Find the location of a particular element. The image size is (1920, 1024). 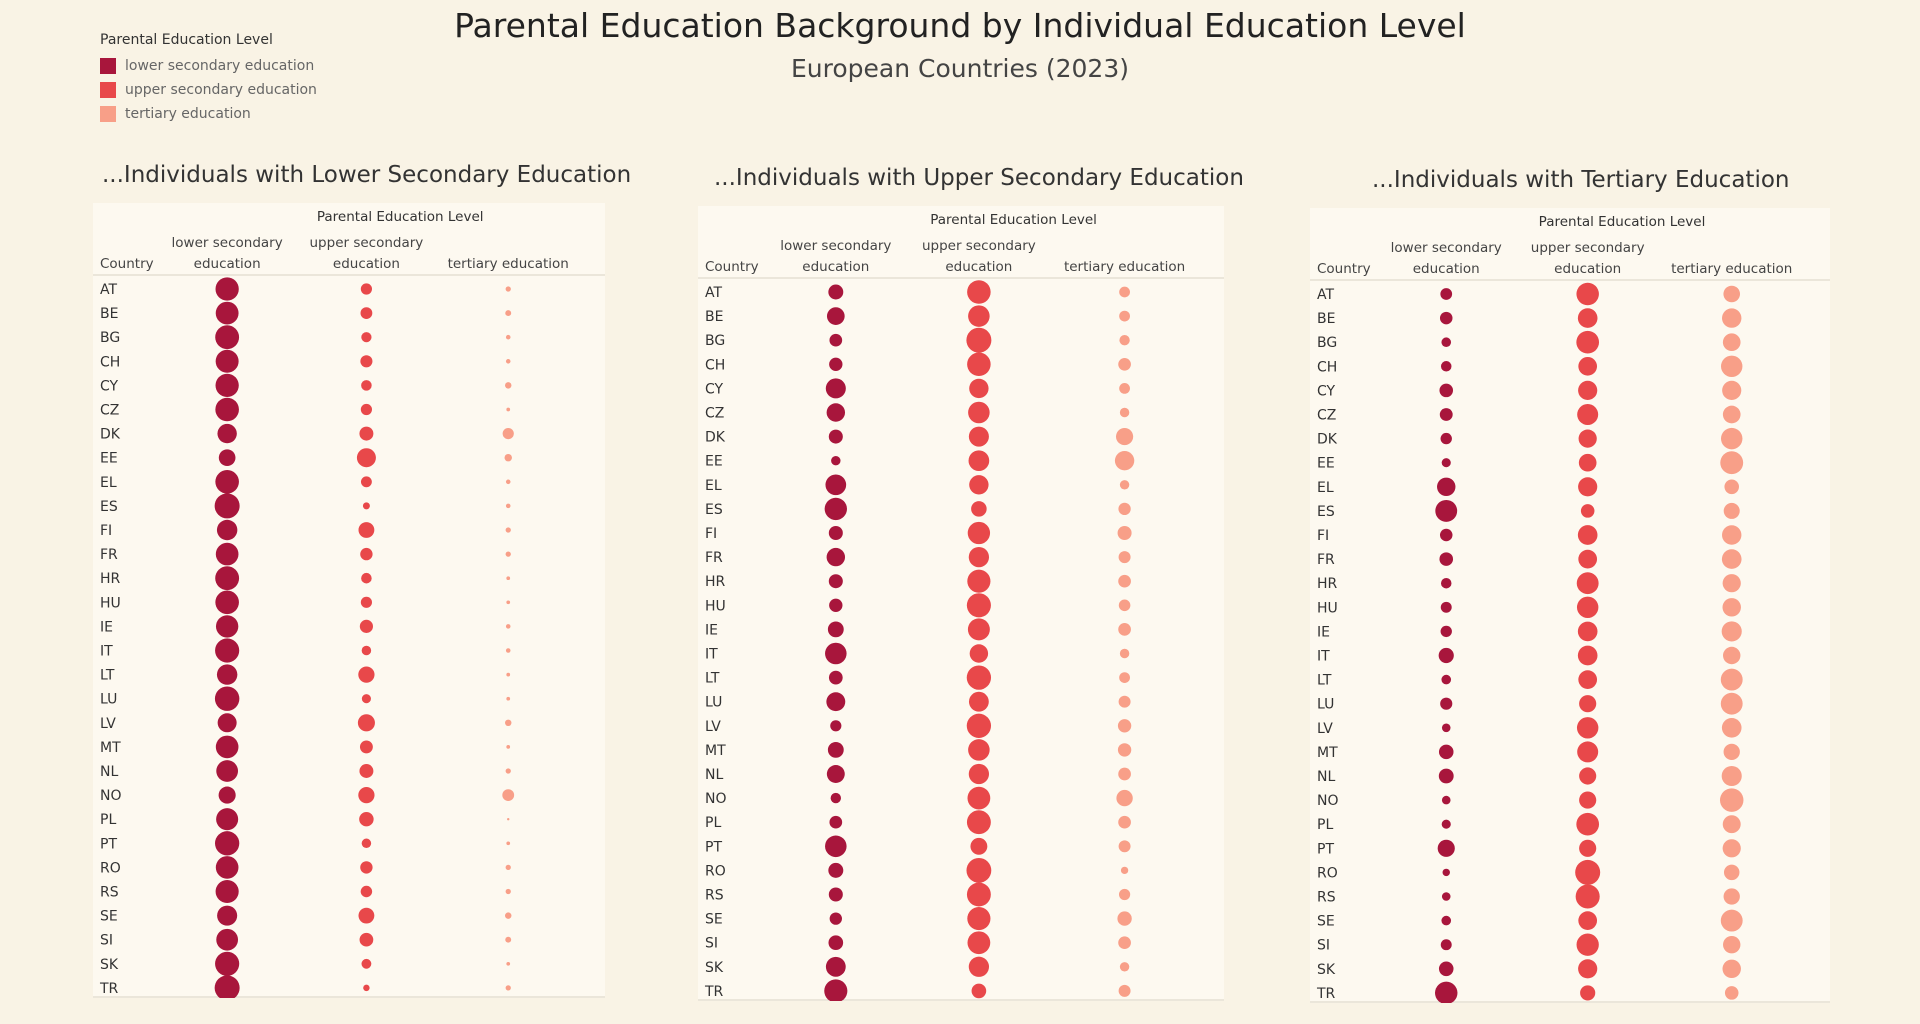

bubble-no-tertiary is located at coordinates (1731, 800).